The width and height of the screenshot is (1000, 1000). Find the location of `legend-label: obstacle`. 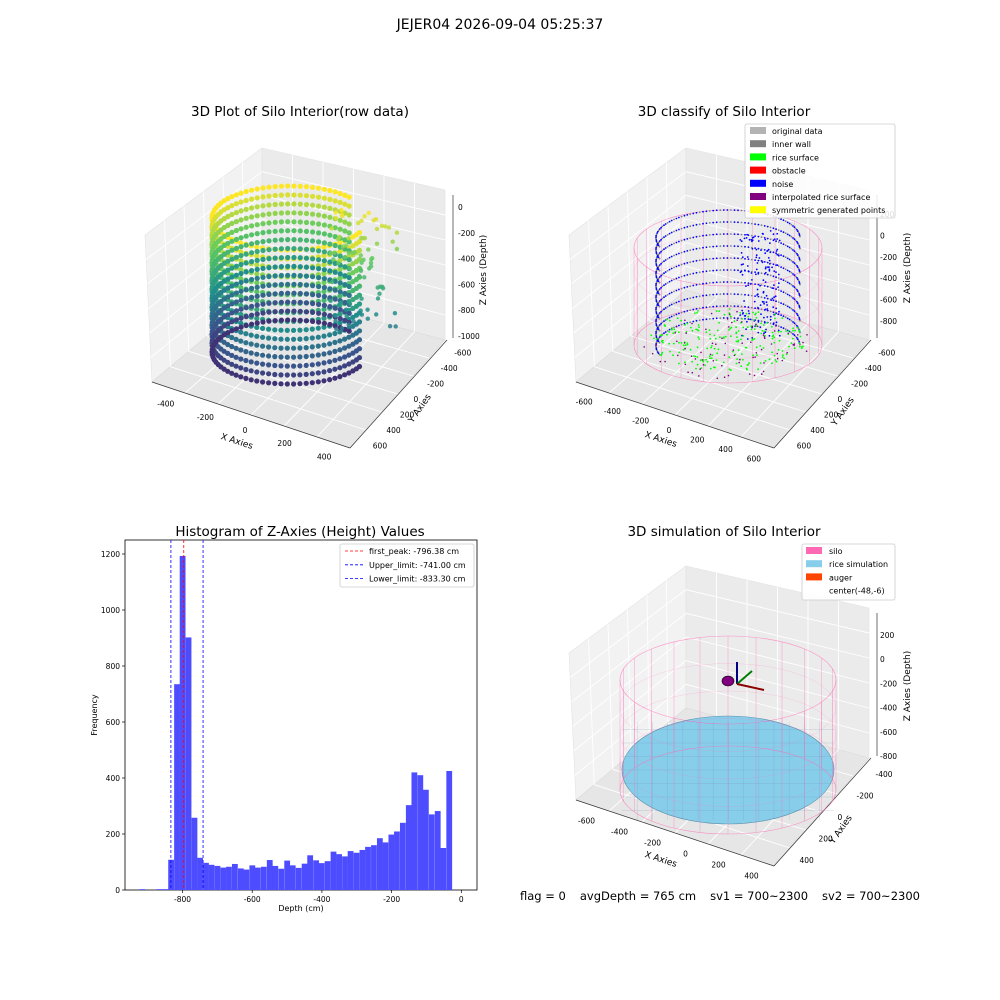

legend-label: obstacle is located at coordinates (789, 171).